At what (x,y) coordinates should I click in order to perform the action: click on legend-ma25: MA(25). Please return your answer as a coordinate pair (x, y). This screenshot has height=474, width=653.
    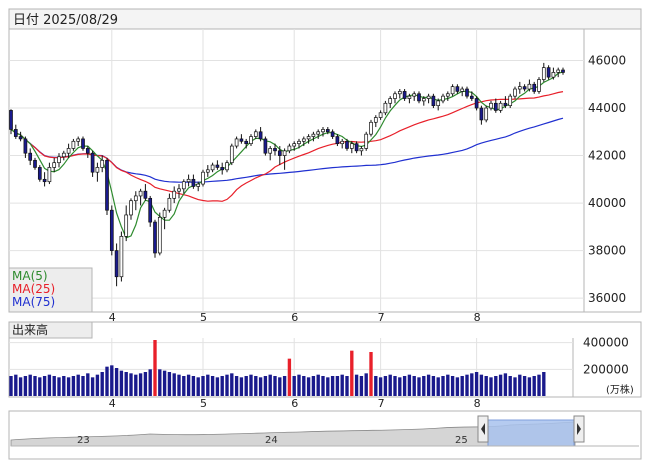
    Looking at the image, I should click on (33, 289).